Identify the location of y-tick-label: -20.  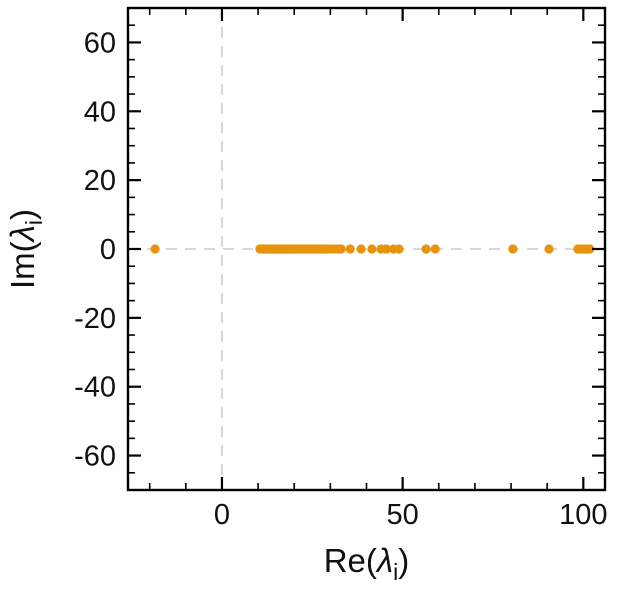
(95, 319).